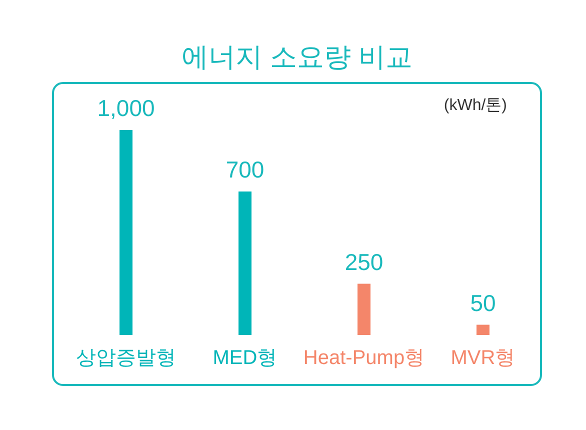 The image size is (586, 430). What do you see at coordinates (483, 358) in the screenshot?
I see `category-label: MVR형` at bounding box center [483, 358].